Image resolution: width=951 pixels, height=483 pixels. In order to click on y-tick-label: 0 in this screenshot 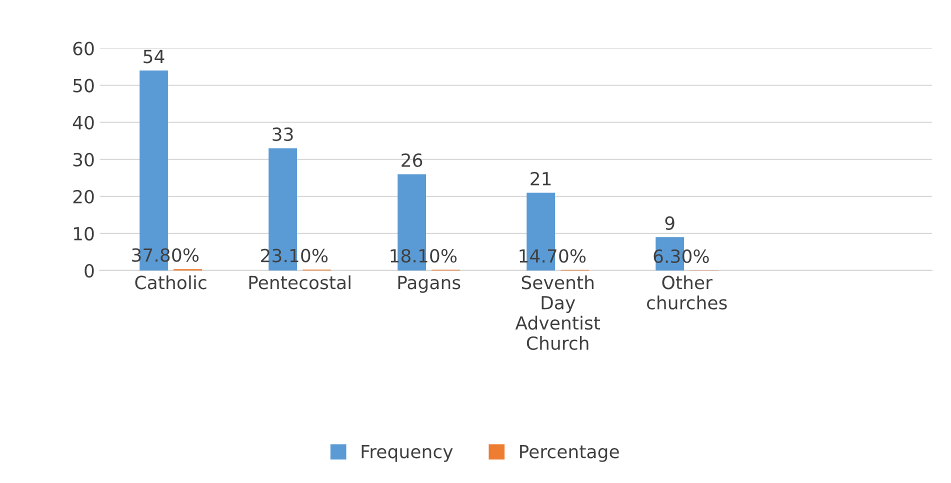, I will do `click(89, 271)`.